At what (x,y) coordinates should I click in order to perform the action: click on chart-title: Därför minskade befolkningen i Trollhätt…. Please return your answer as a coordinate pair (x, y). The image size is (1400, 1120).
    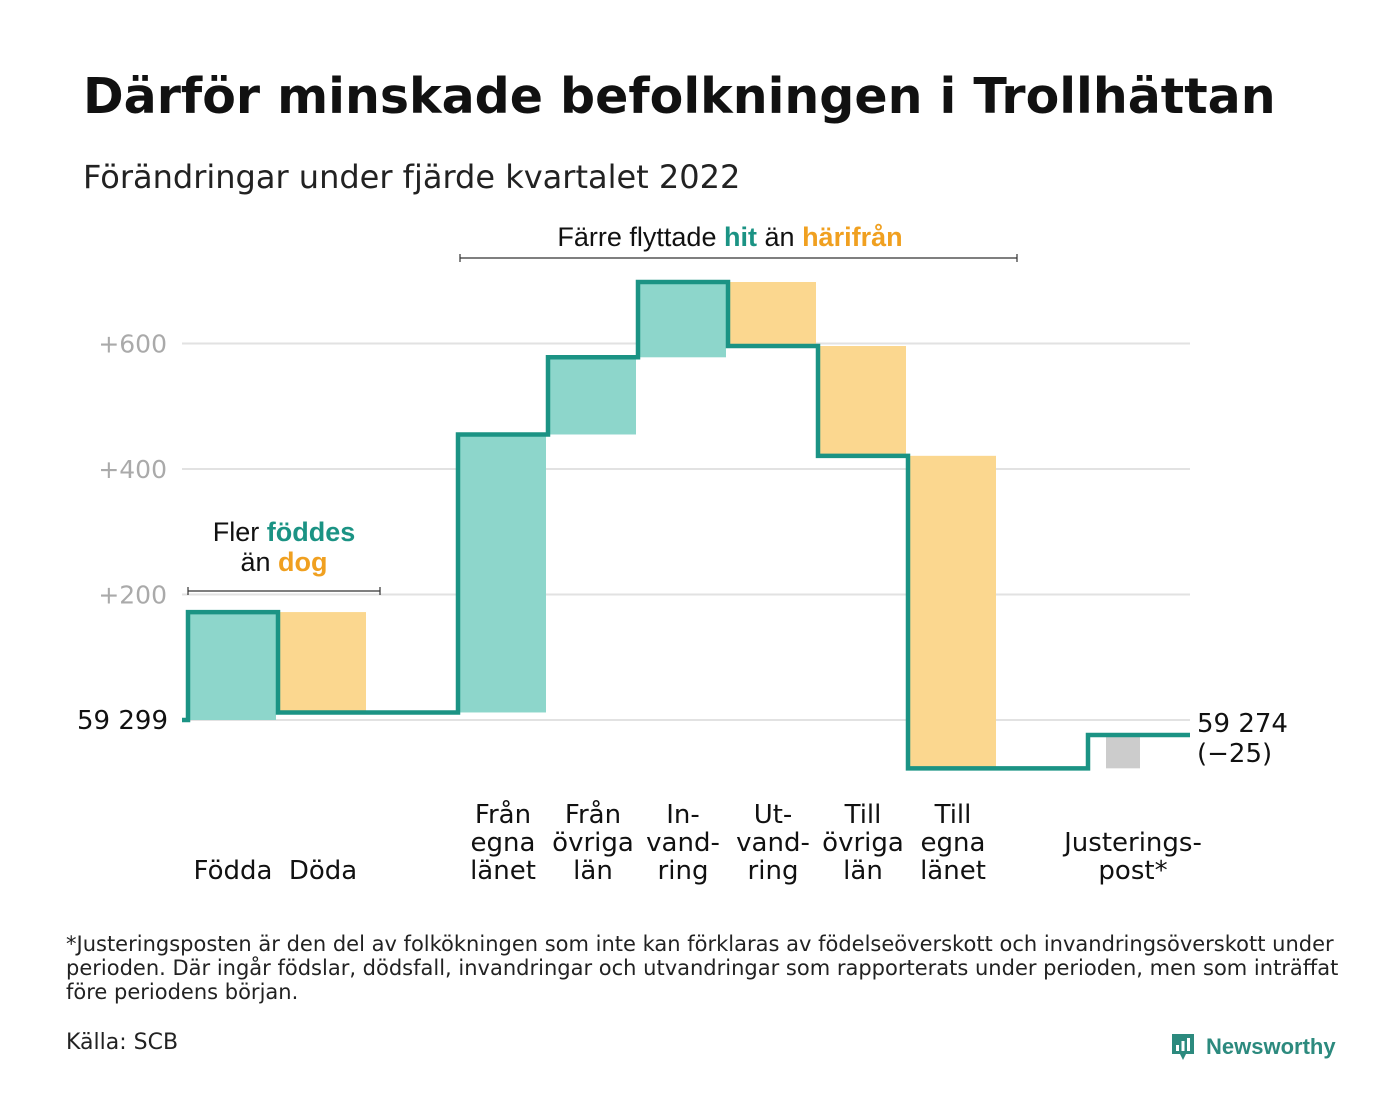
    Looking at the image, I should click on (679, 96).